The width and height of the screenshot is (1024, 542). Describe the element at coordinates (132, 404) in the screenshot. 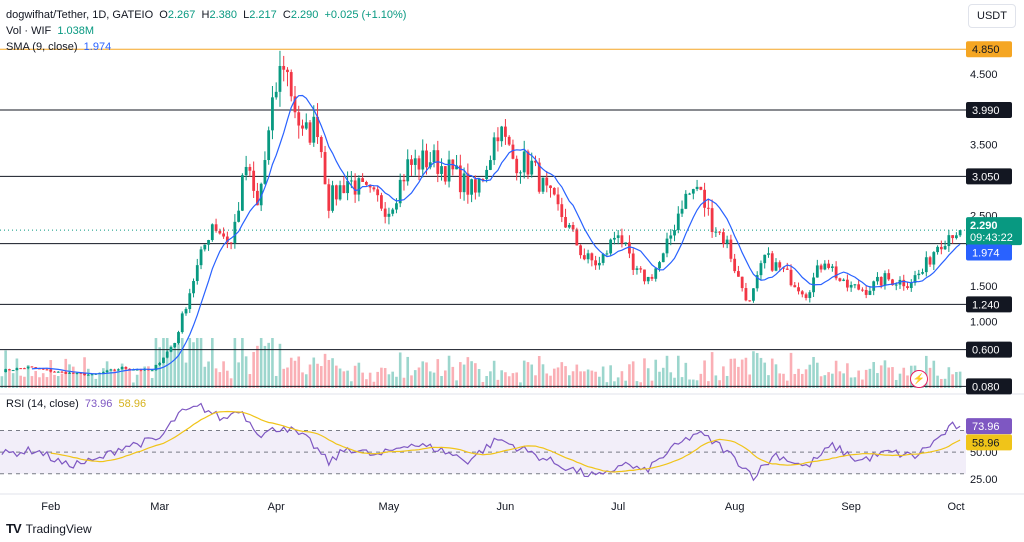

I see `rsi-ma-legend-value: 58.96` at that location.